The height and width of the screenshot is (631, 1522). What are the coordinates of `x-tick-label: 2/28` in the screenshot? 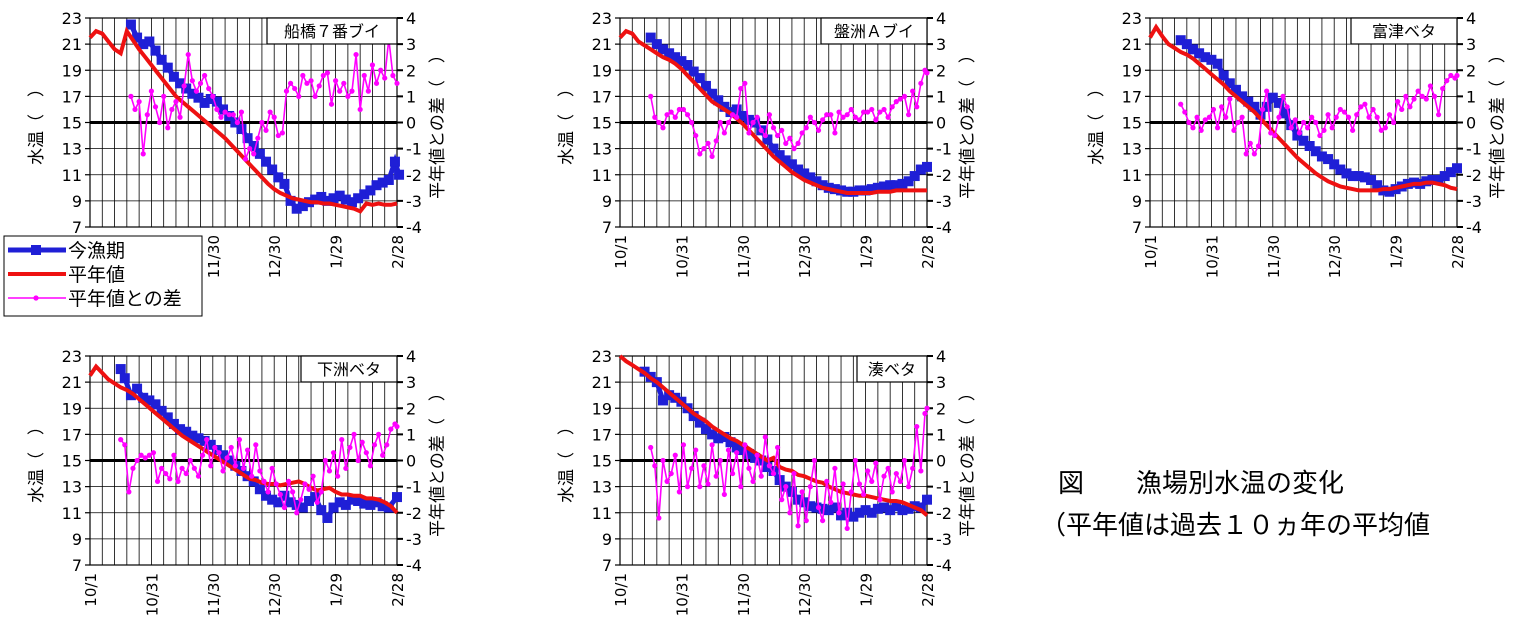 It's located at (1458, 252).